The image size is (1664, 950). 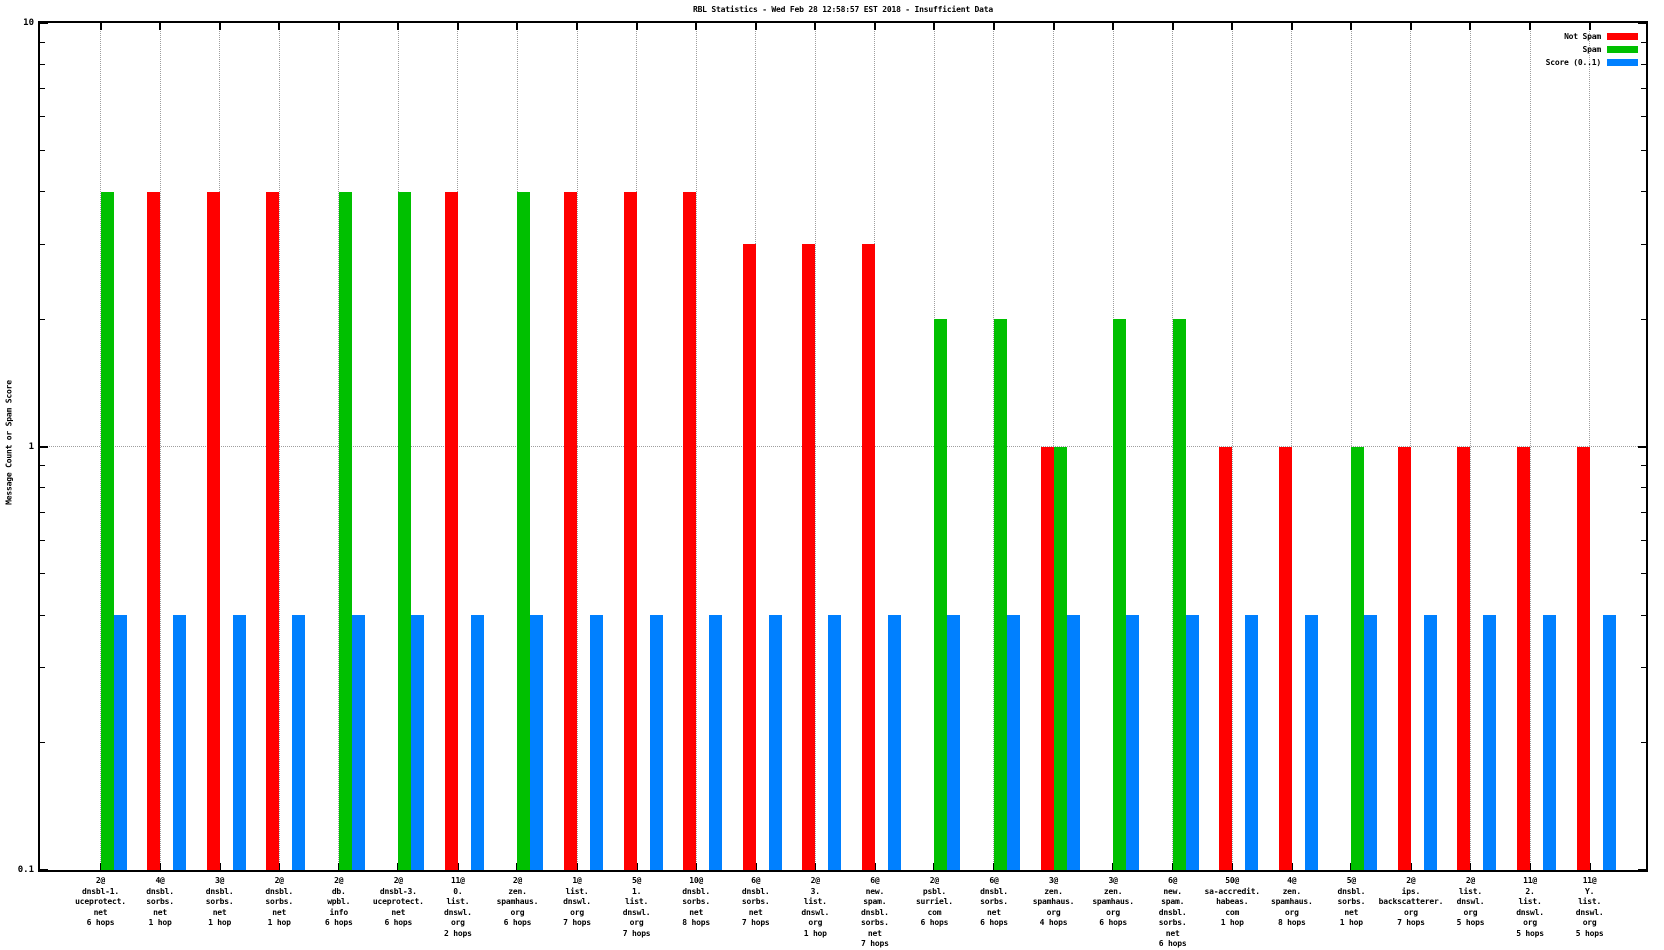 I want to click on x-category-label-line: uceprotect., so click(x=398, y=901).